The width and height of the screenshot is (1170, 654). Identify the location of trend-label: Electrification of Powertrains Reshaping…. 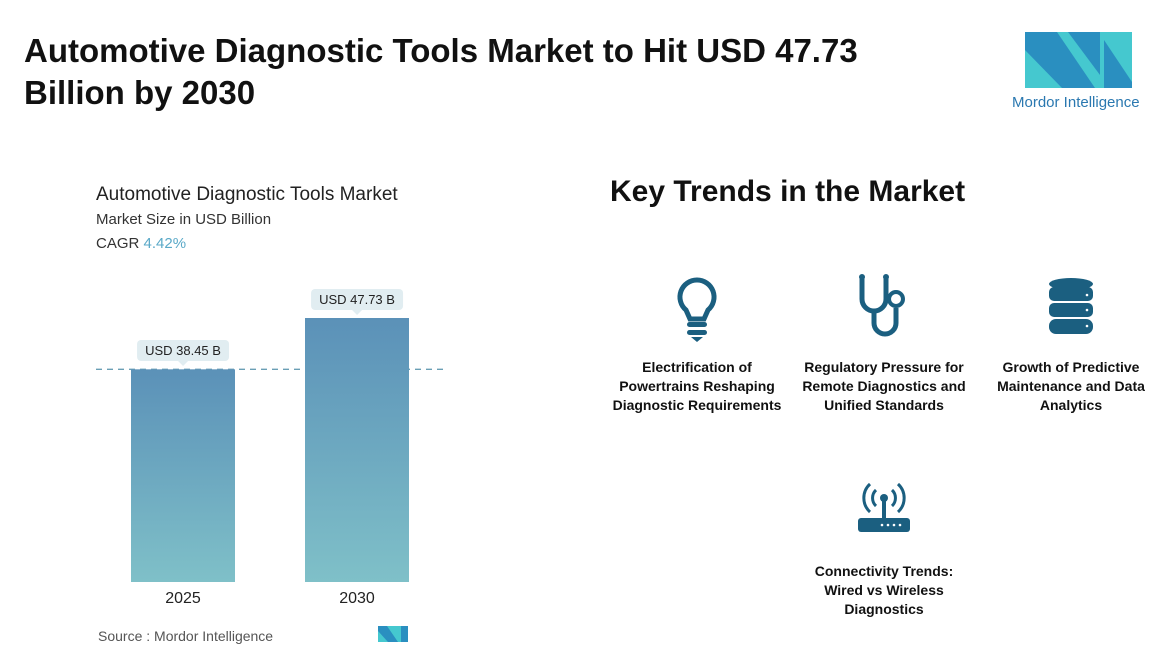
(697, 386).